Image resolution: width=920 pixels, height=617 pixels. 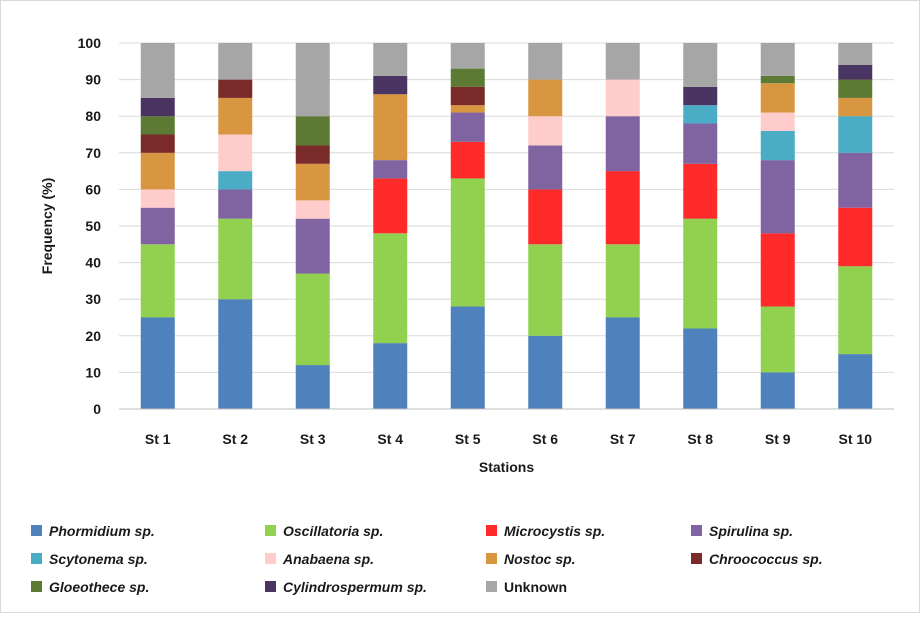 What do you see at coordinates (757, 559) in the screenshot?
I see `legend-item: Chroococcus sp.` at bounding box center [757, 559].